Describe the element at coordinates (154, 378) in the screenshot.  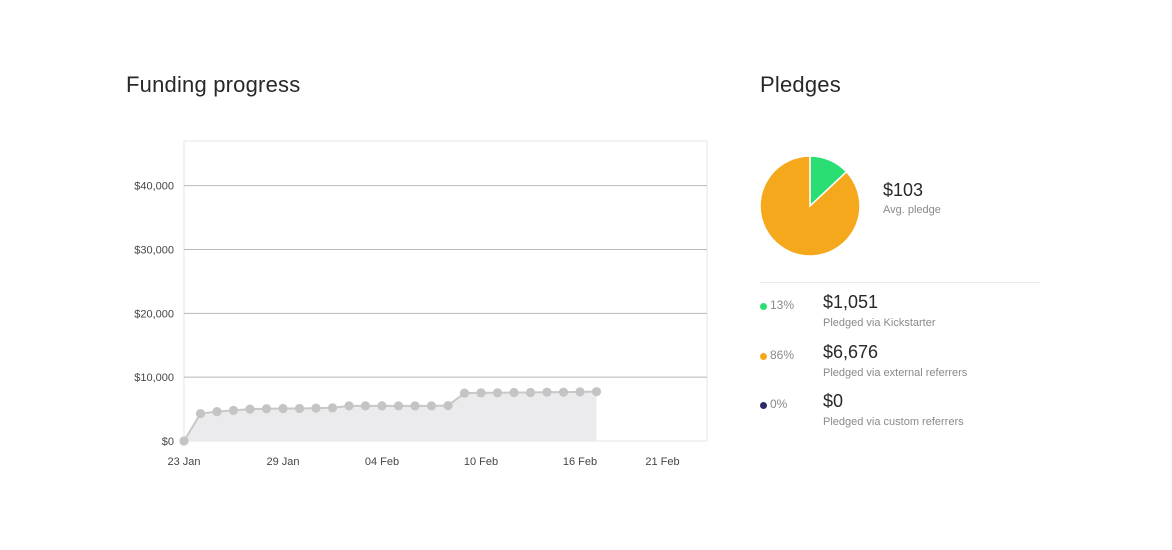
I see `y-tick-label: $10,000` at that location.